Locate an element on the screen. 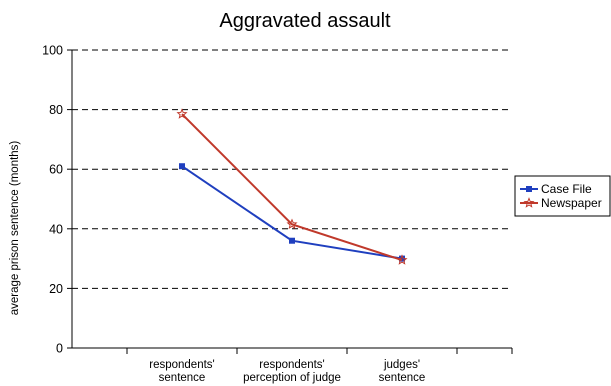 The height and width of the screenshot is (386, 611). y-tick-label: 80 is located at coordinates (56, 110).